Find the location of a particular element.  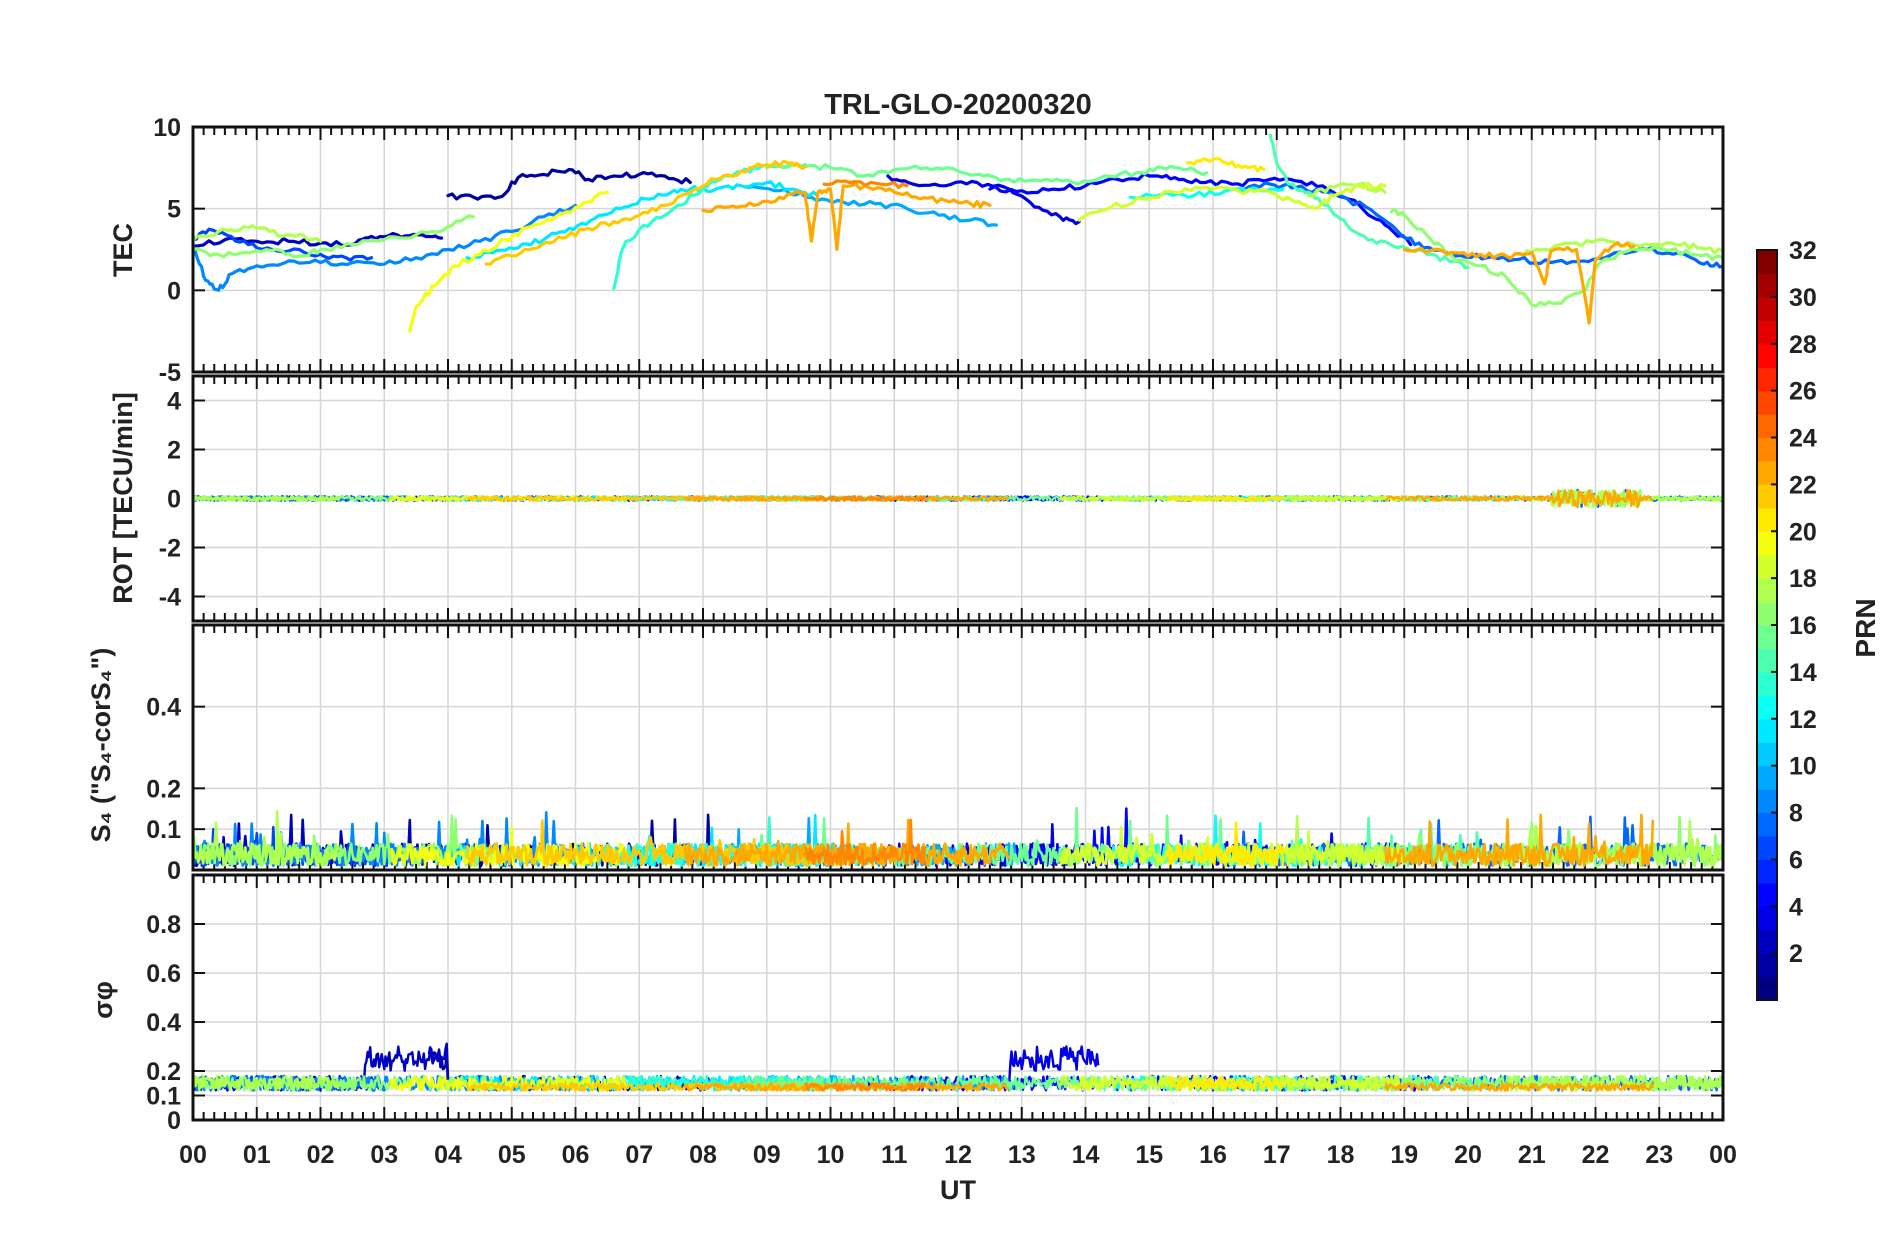

colorbar-tick-label: 10 is located at coordinates (1803, 767).